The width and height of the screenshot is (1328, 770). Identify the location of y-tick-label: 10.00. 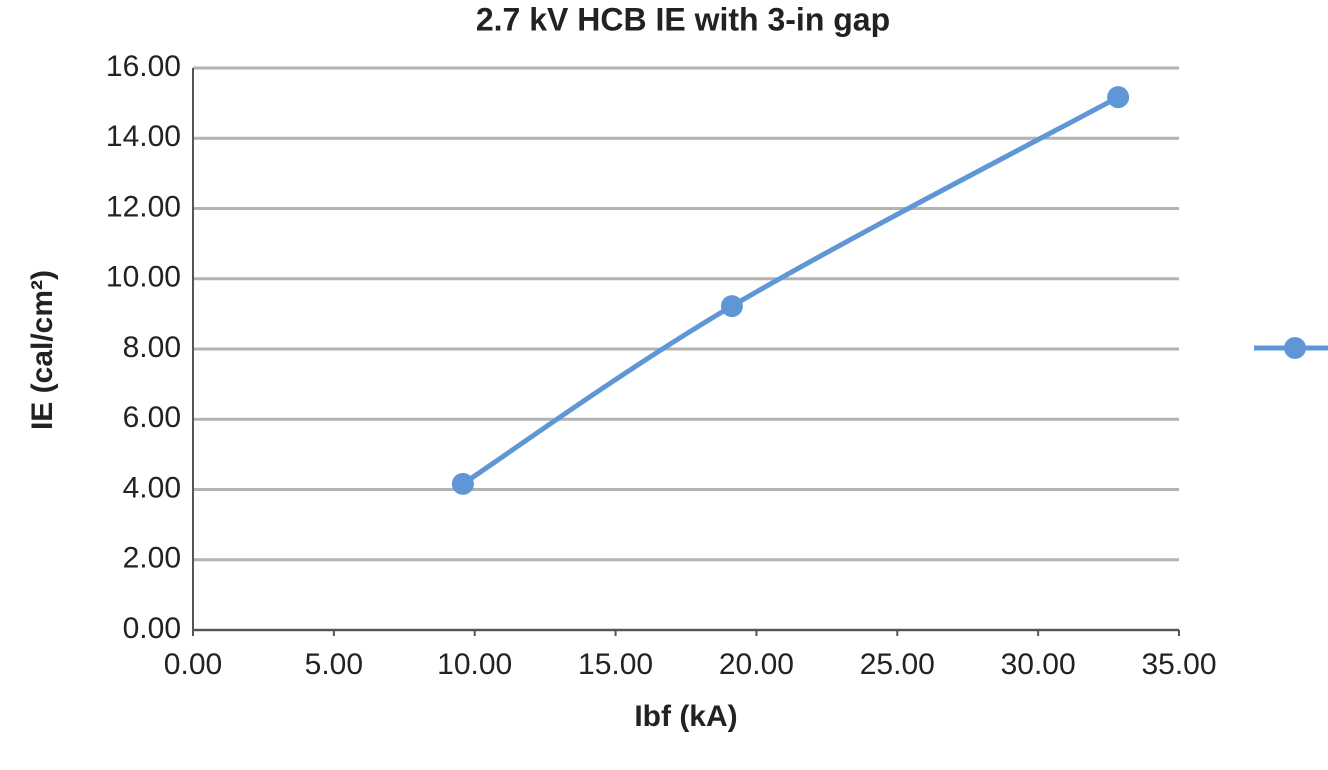
(143, 277).